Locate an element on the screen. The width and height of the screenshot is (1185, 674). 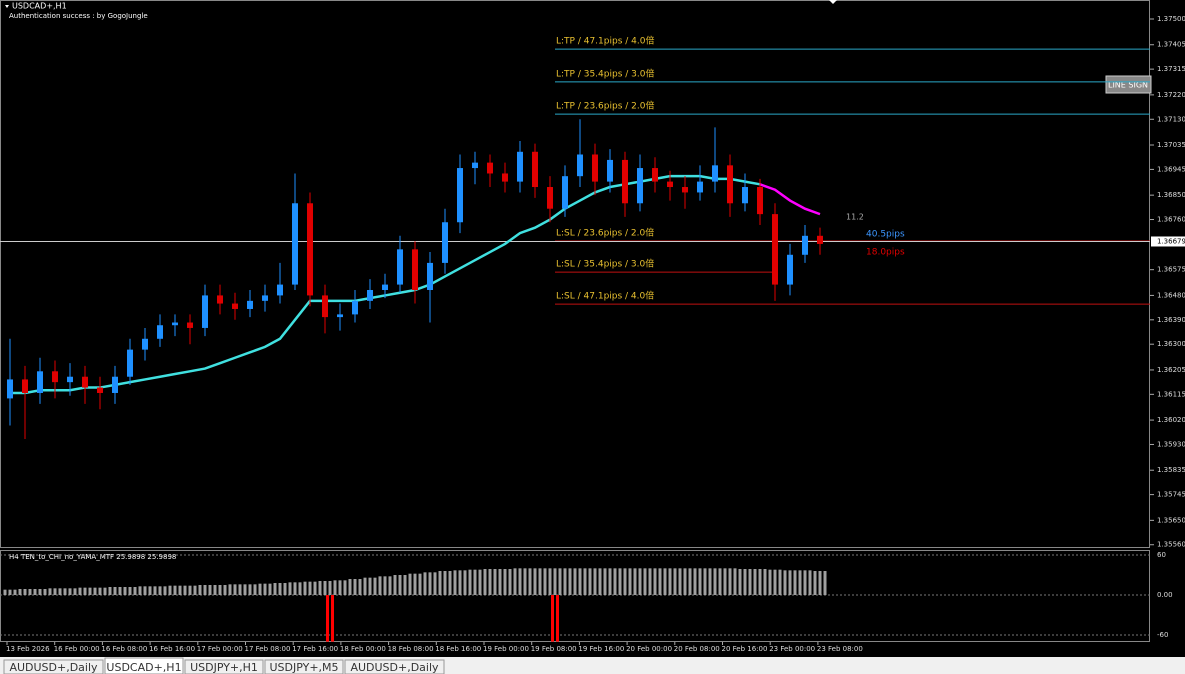
button-label: LINE SIGN is located at coordinates (1128, 85).